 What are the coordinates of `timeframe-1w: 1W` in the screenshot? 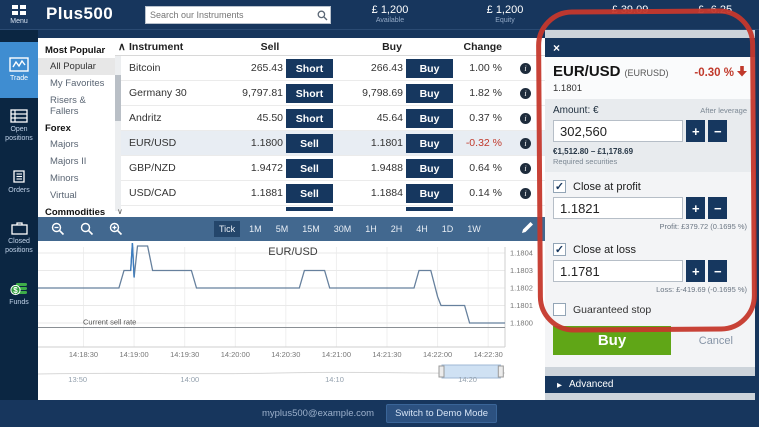 It's located at (474, 229).